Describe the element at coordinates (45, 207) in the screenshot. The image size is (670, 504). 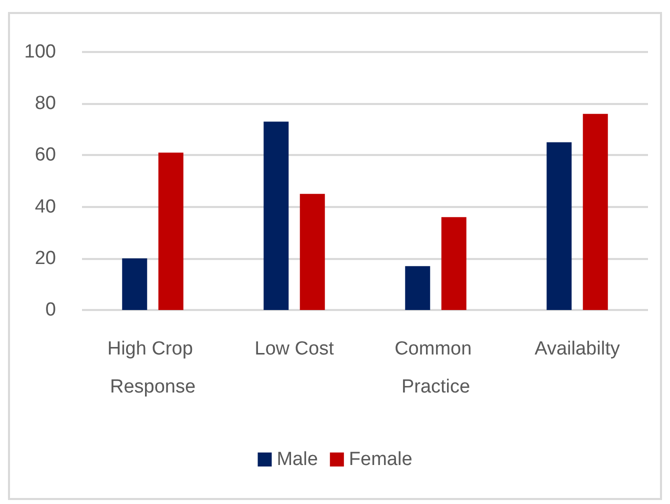
I see `y-tick-label: 40` at that location.